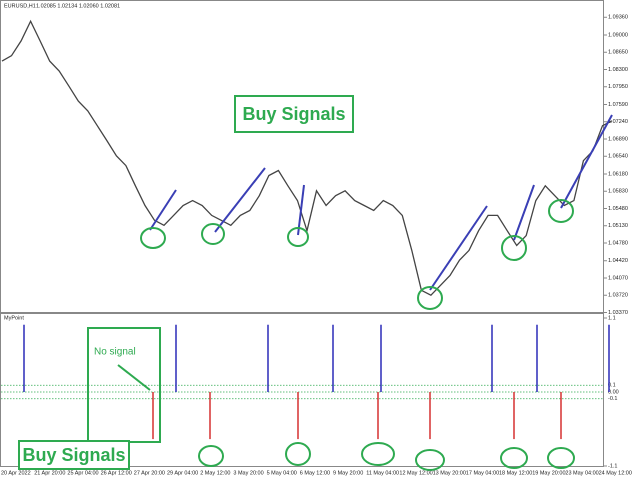 Image resolution: width=640 pixels, height=480 pixels. What do you see at coordinates (115, 352) in the screenshot?
I see `annotation: No signal` at bounding box center [115, 352].